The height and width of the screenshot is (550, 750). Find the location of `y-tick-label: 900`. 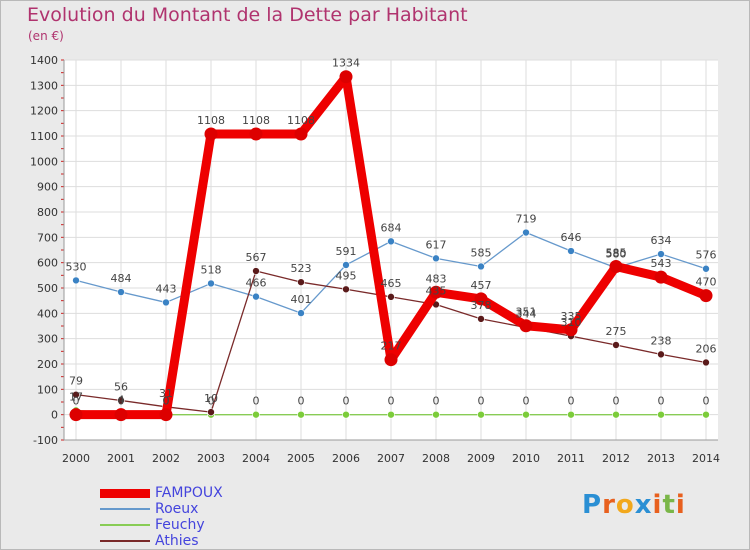

y-tick-label: 900 is located at coordinates (47, 187).